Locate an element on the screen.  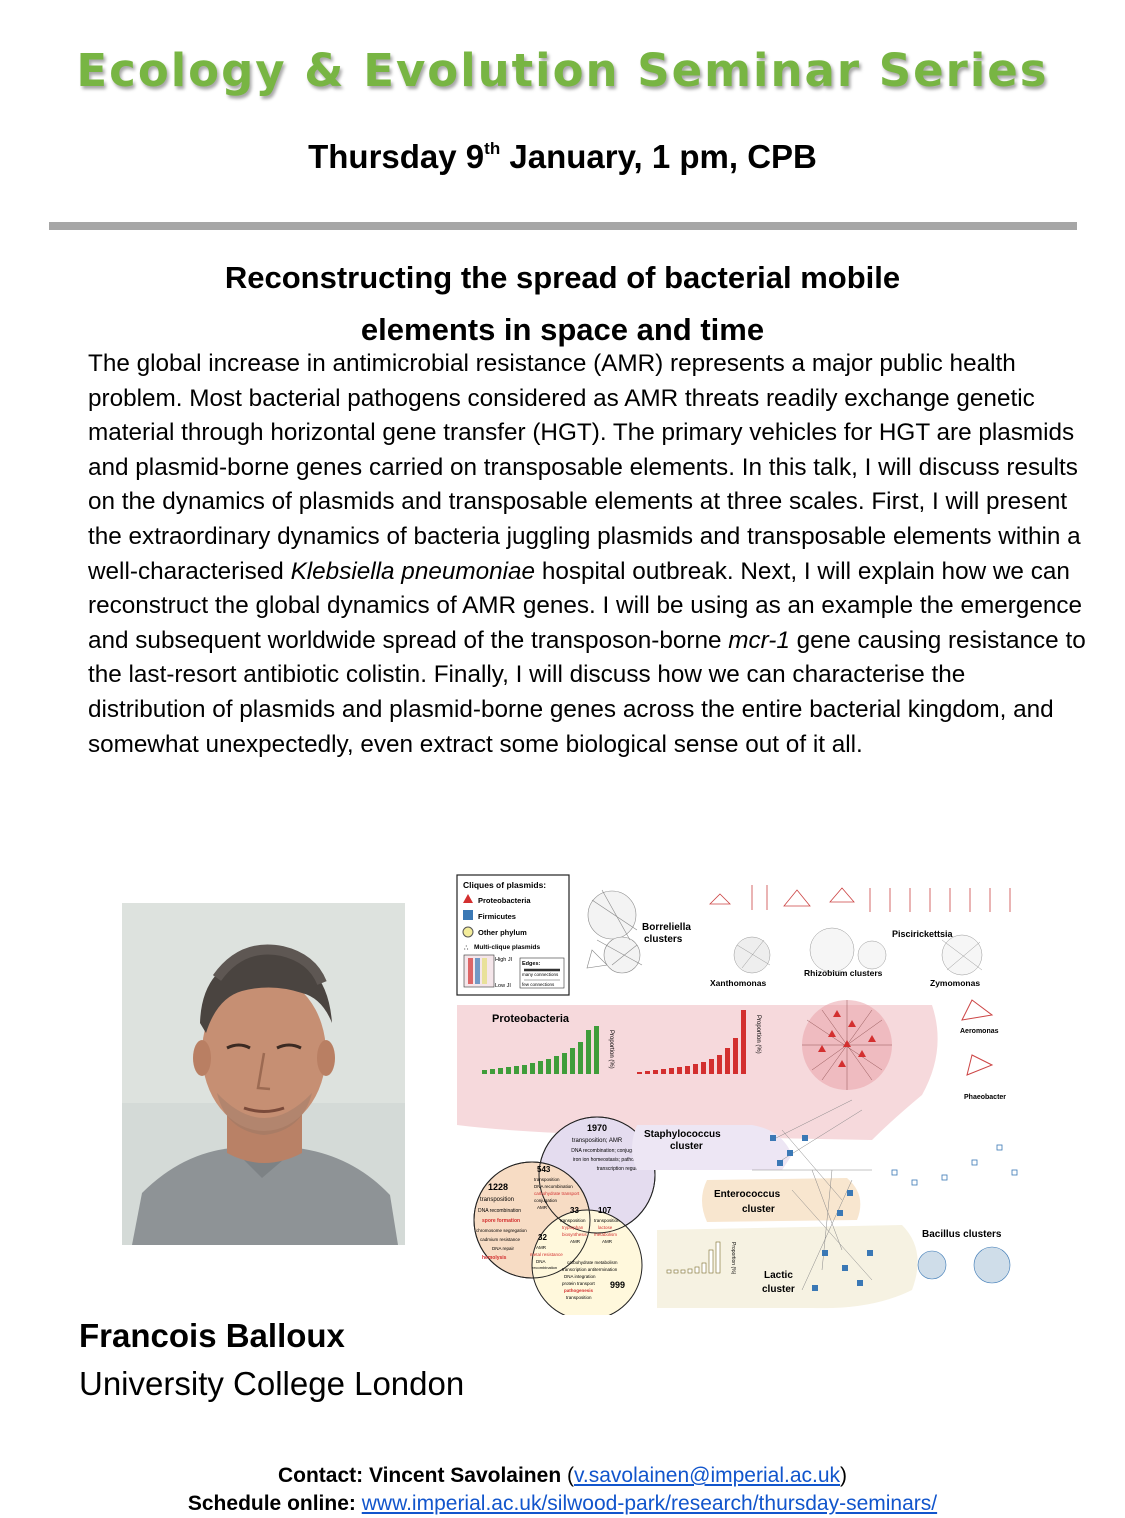
enterococcus-region is located at coordinates (781, 1200).